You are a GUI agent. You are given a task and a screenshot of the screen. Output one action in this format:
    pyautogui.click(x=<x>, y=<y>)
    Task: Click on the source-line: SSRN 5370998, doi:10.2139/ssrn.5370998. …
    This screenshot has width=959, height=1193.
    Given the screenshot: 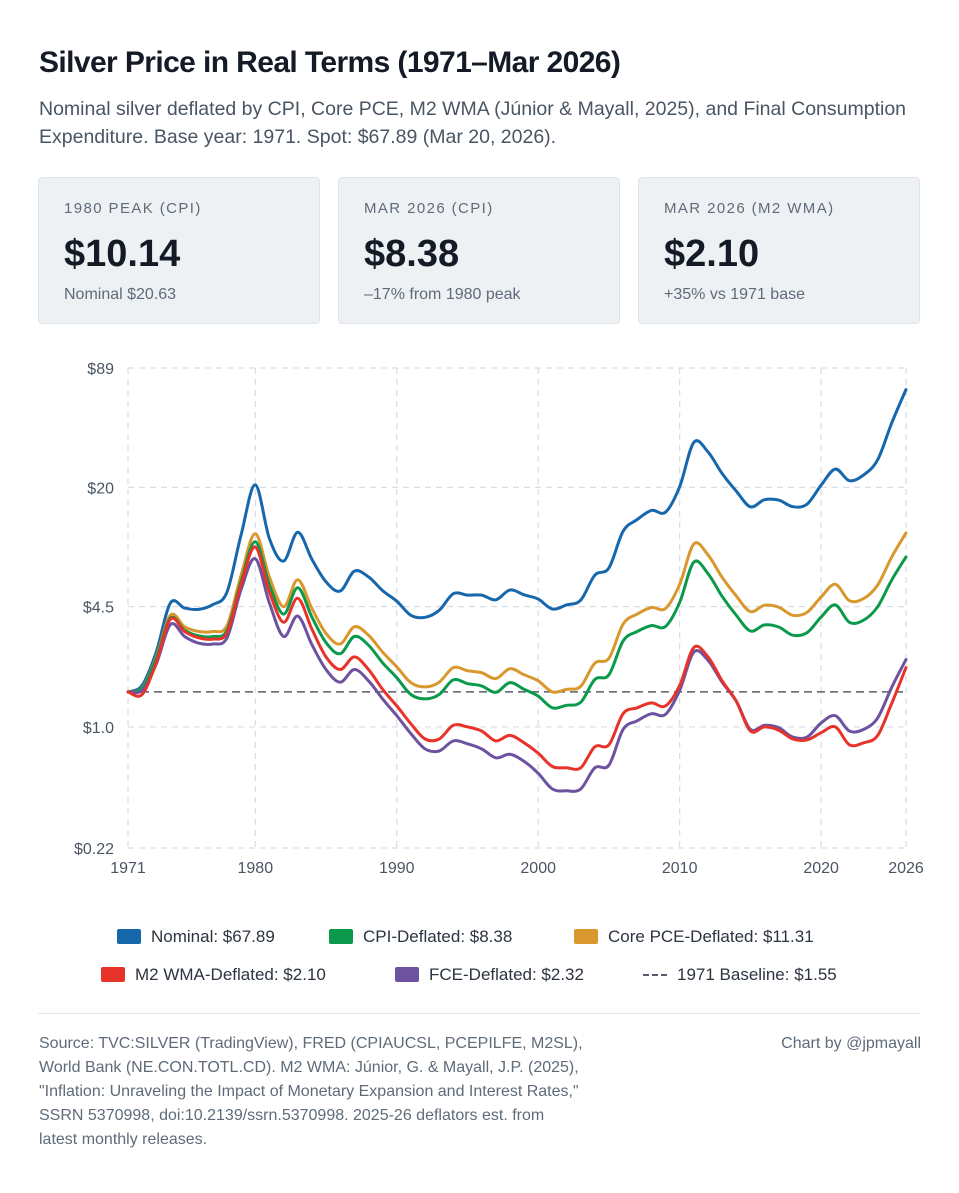 What is the action you would take?
    pyautogui.click(x=292, y=1115)
    